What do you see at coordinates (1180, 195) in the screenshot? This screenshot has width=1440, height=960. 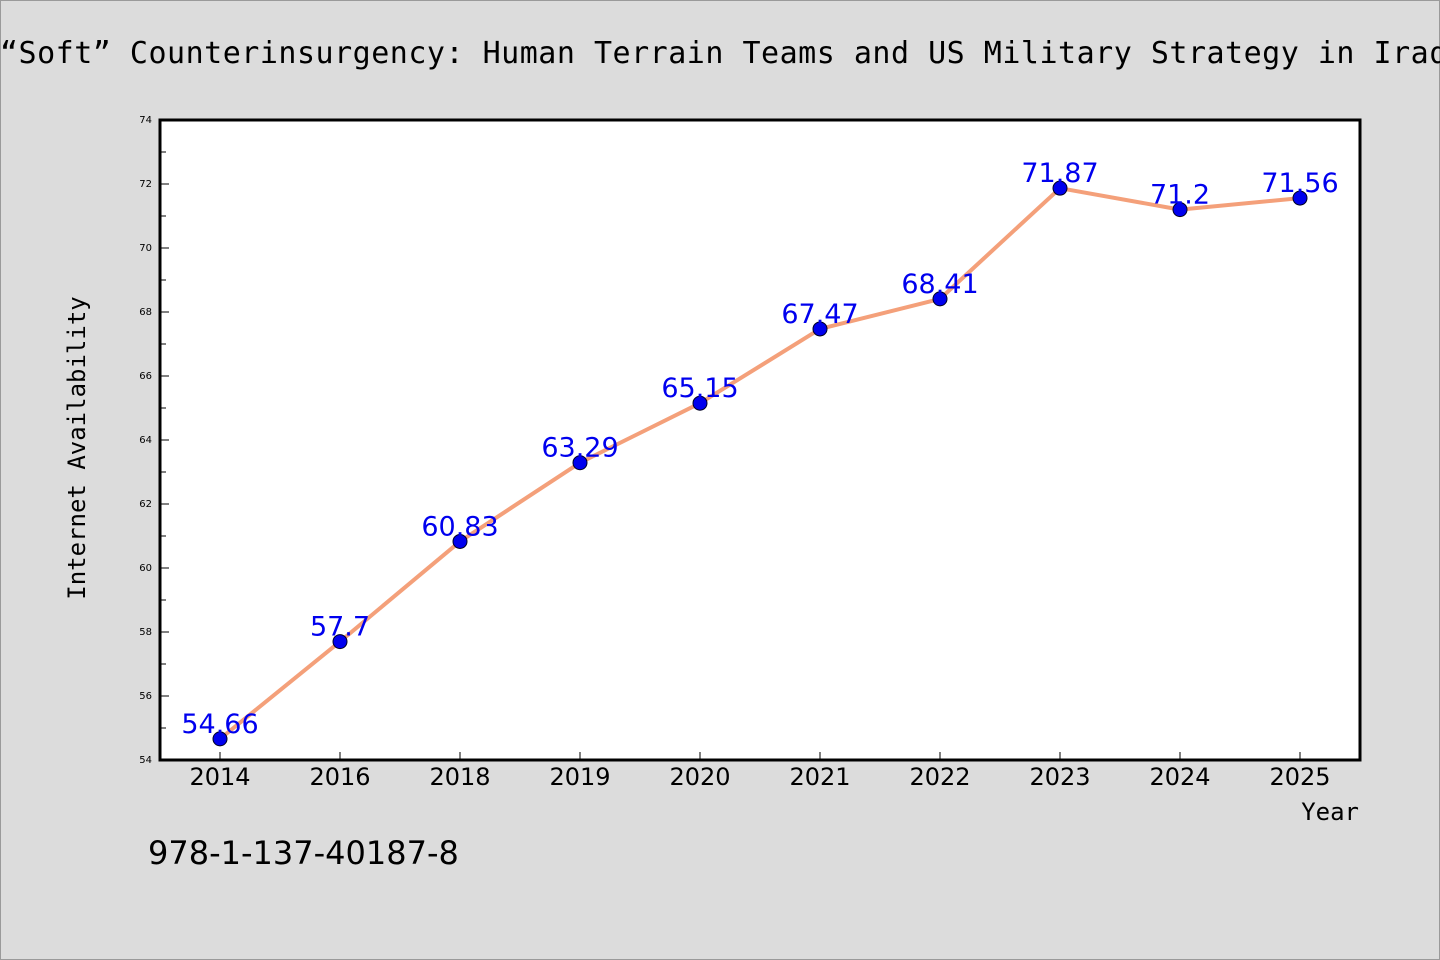 I see `data-label: 71.2` at bounding box center [1180, 195].